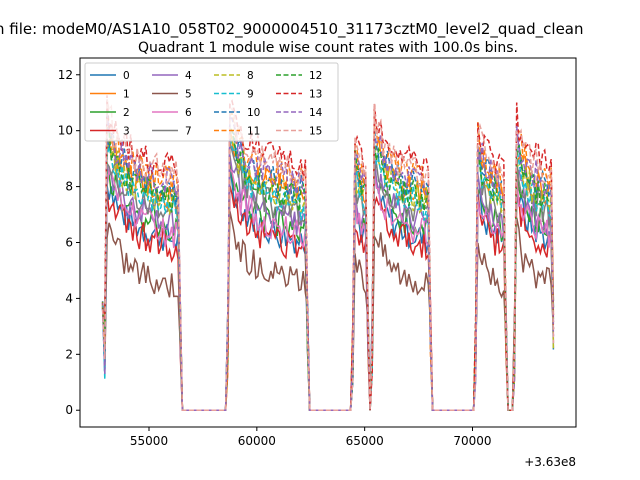  Describe the element at coordinates (311, 437) in the screenshot. I see `x-axis: 55000 60000 65000 70000` at that location.